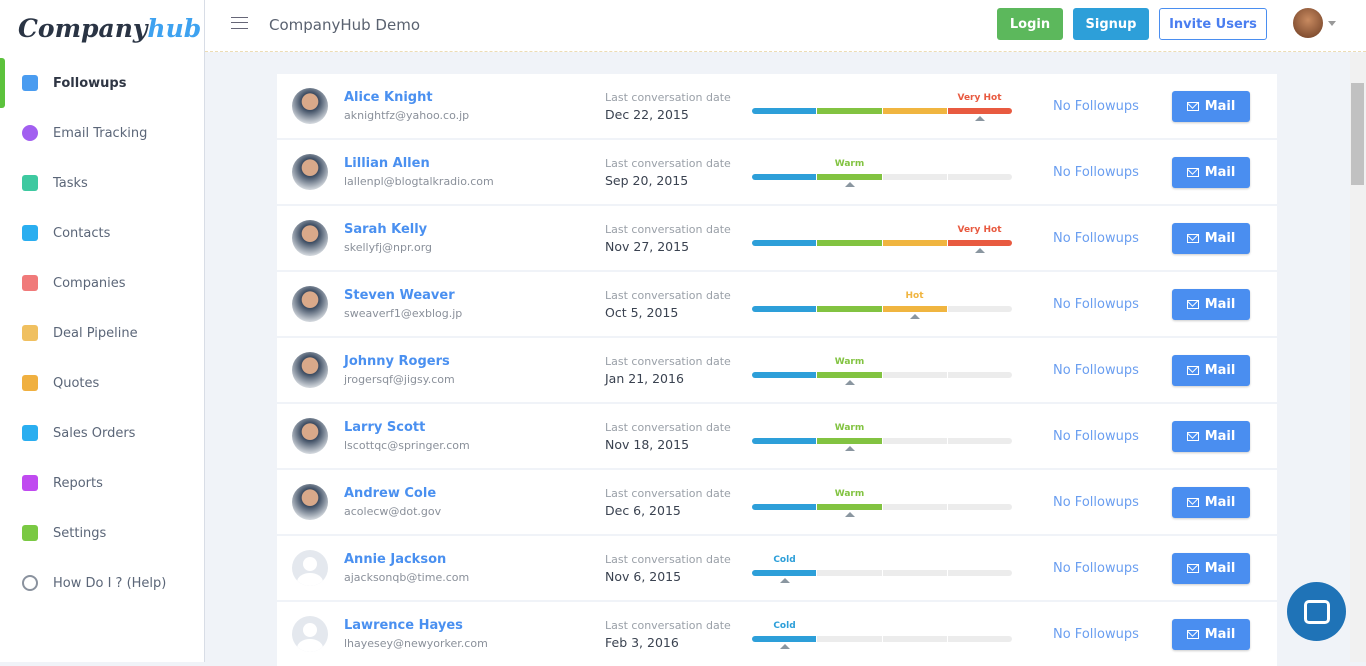 Image resolution: width=1366 pixels, height=666 pixels. Describe the element at coordinates (30, 533) in the screenshot. I see `user-gear-icon` at that location.